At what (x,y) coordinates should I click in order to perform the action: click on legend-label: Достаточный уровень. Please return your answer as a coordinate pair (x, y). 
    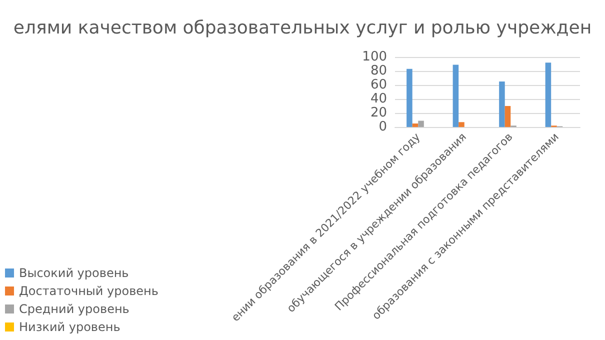
    Looking at the image, I should click on (88, 291).